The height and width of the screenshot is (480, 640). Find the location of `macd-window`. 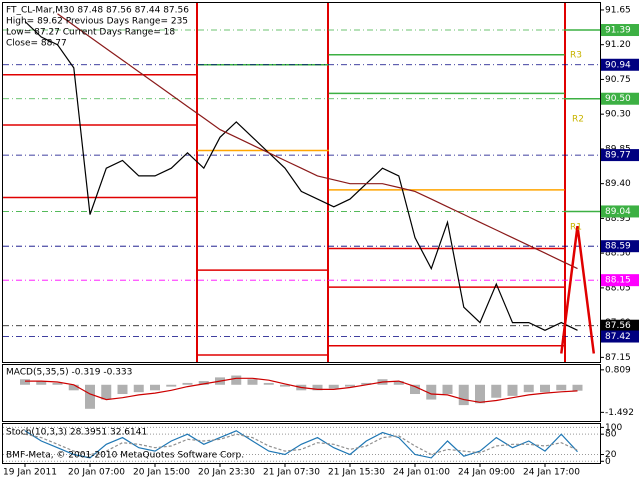

macd-window is located at coordinates (301, 393).